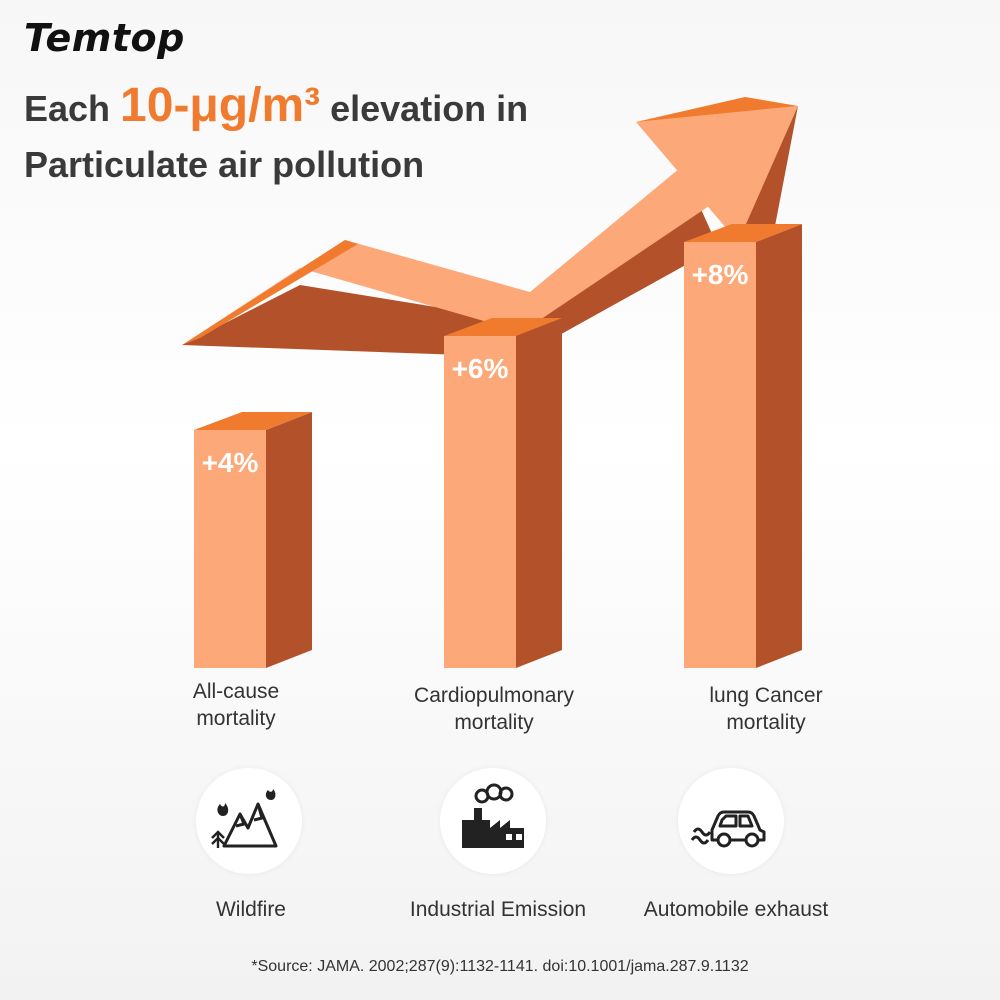 The image size is (1000, 1000). Describe the element at coordinates (766, 695) in the screenshot. I see `category-label-line: lung Cancer` at that location.